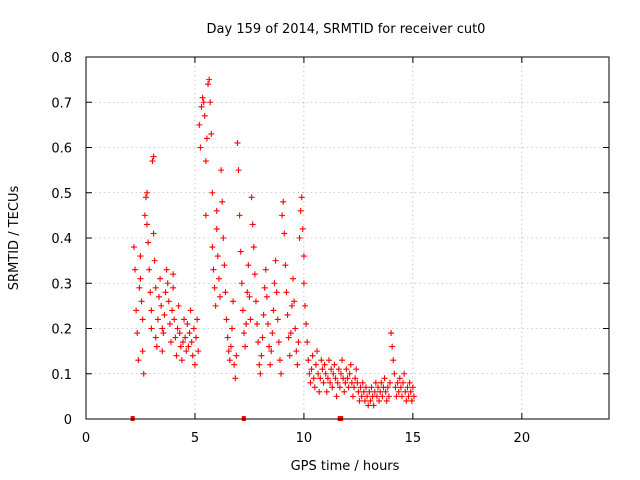  What do you see at coordinates (413, 438) in the screenshot?
I see `x-tick-label: 15` at bounding box center [413, 438].